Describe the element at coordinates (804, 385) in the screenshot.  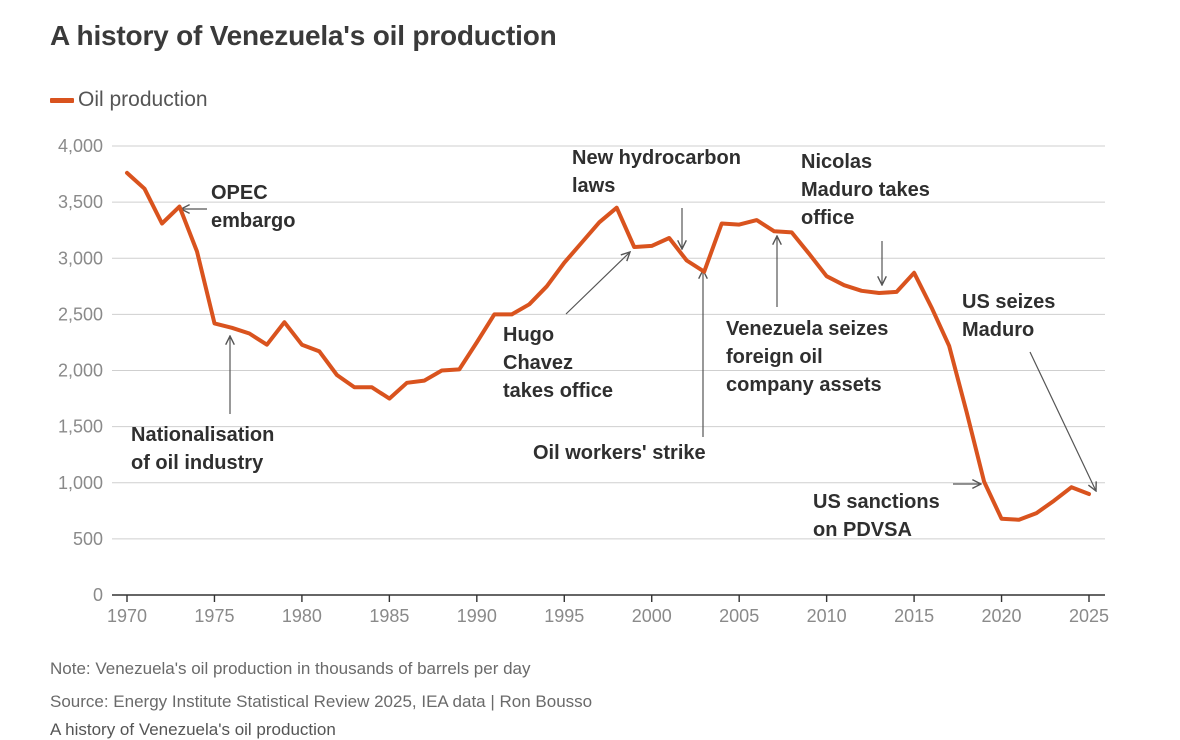
I see `annotation-text: company assets` at that location.